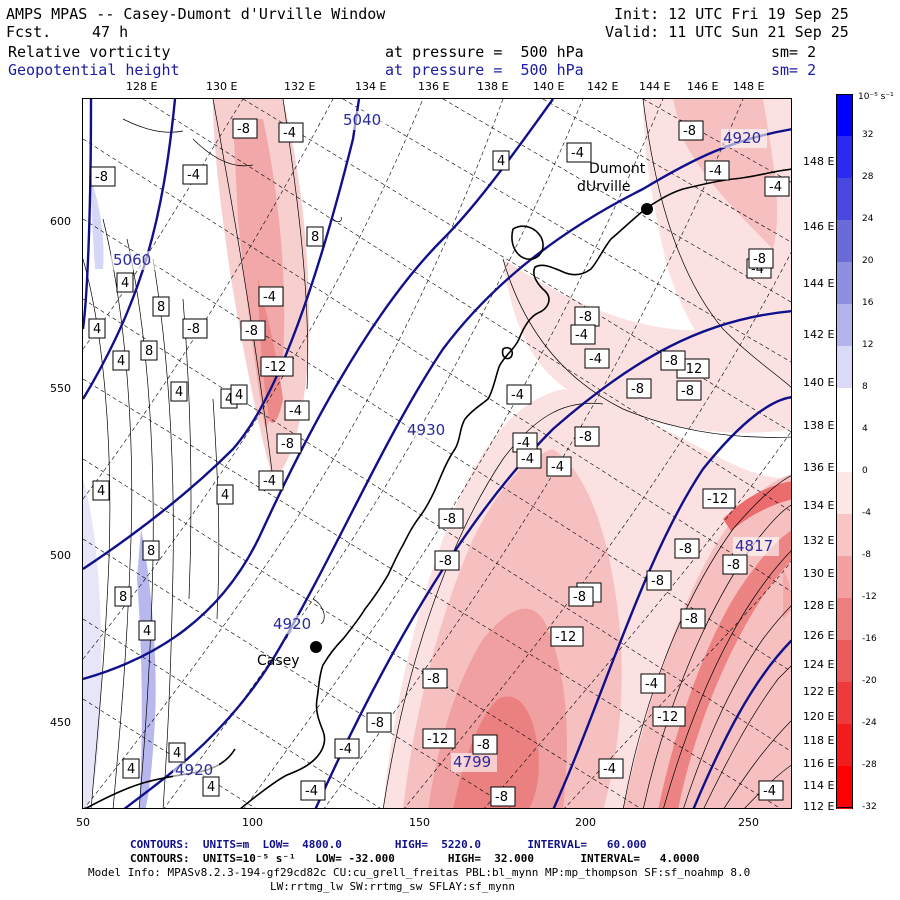  I want to click on field2-level: at pressure = 500 hPa, so click(484, 70).